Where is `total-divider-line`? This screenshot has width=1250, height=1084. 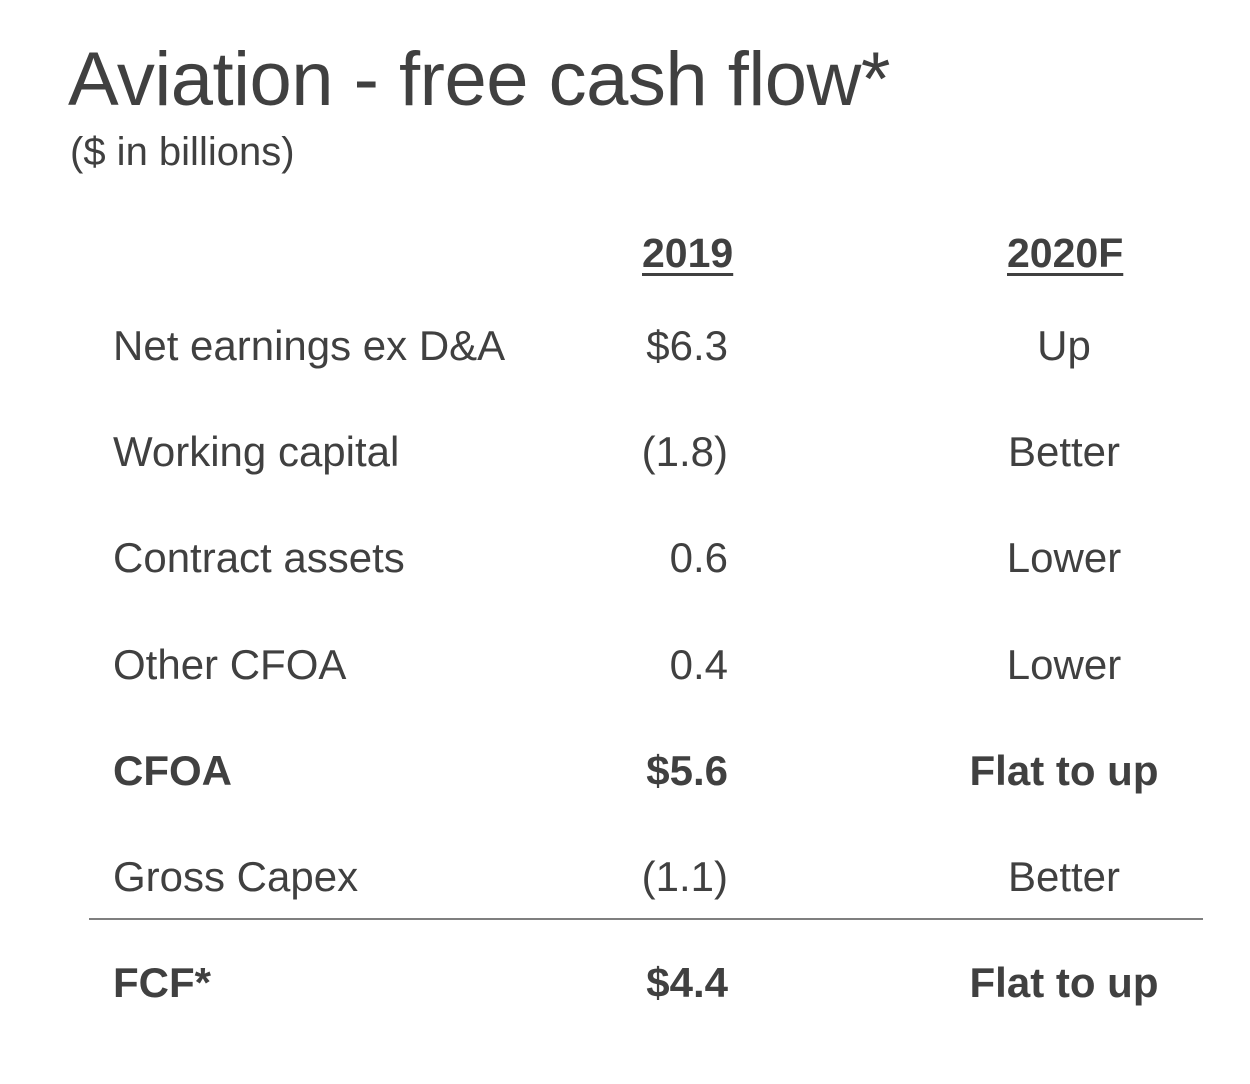
total-divider-line is located at coordinates (646, 919).